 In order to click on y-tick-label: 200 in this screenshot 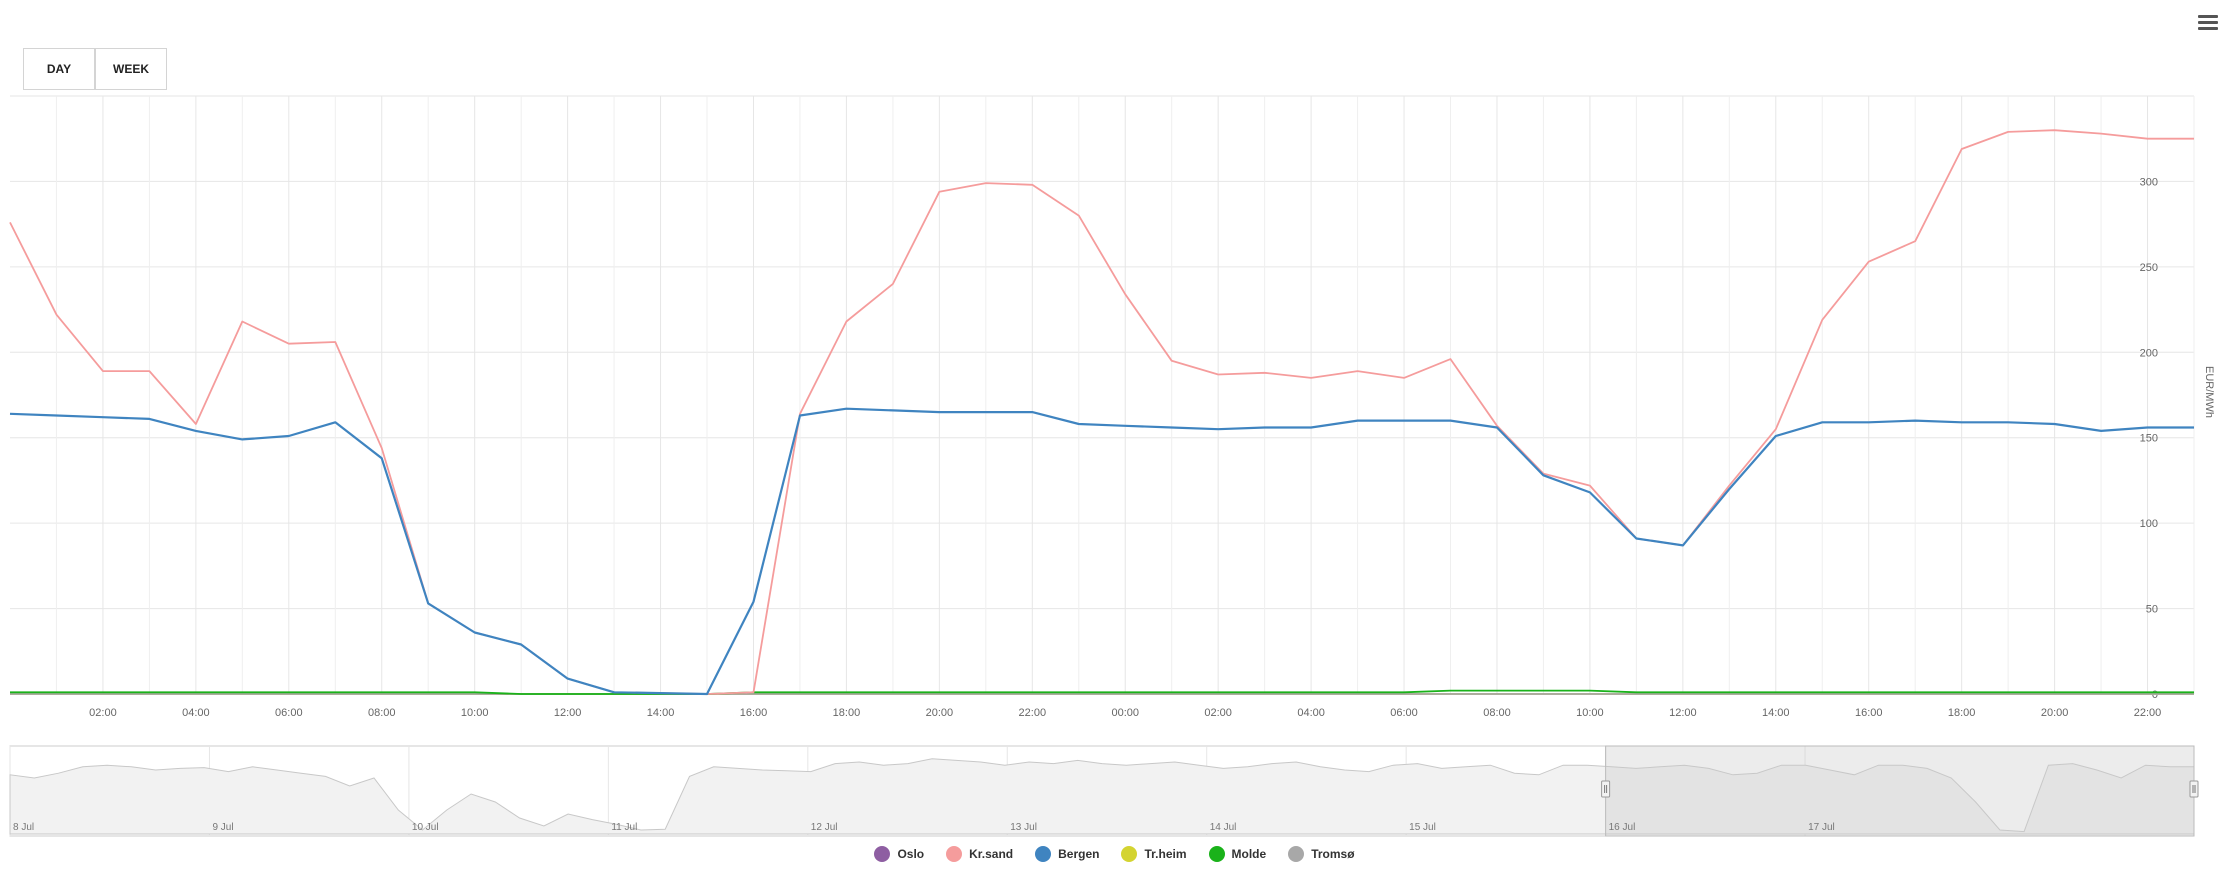, I will do `click(2149, 353)`.